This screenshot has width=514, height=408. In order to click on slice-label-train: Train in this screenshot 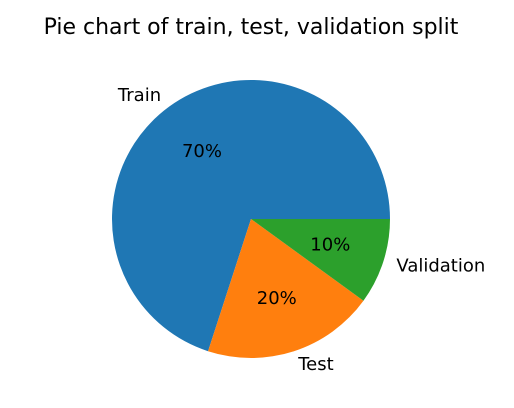, I will do `click(139, 95)`.